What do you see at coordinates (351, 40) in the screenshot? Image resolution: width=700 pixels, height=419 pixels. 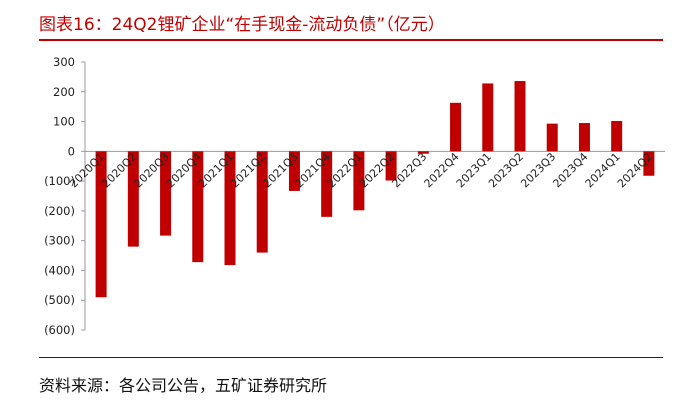 I see `title-divider` at bounding box center [351, 40].